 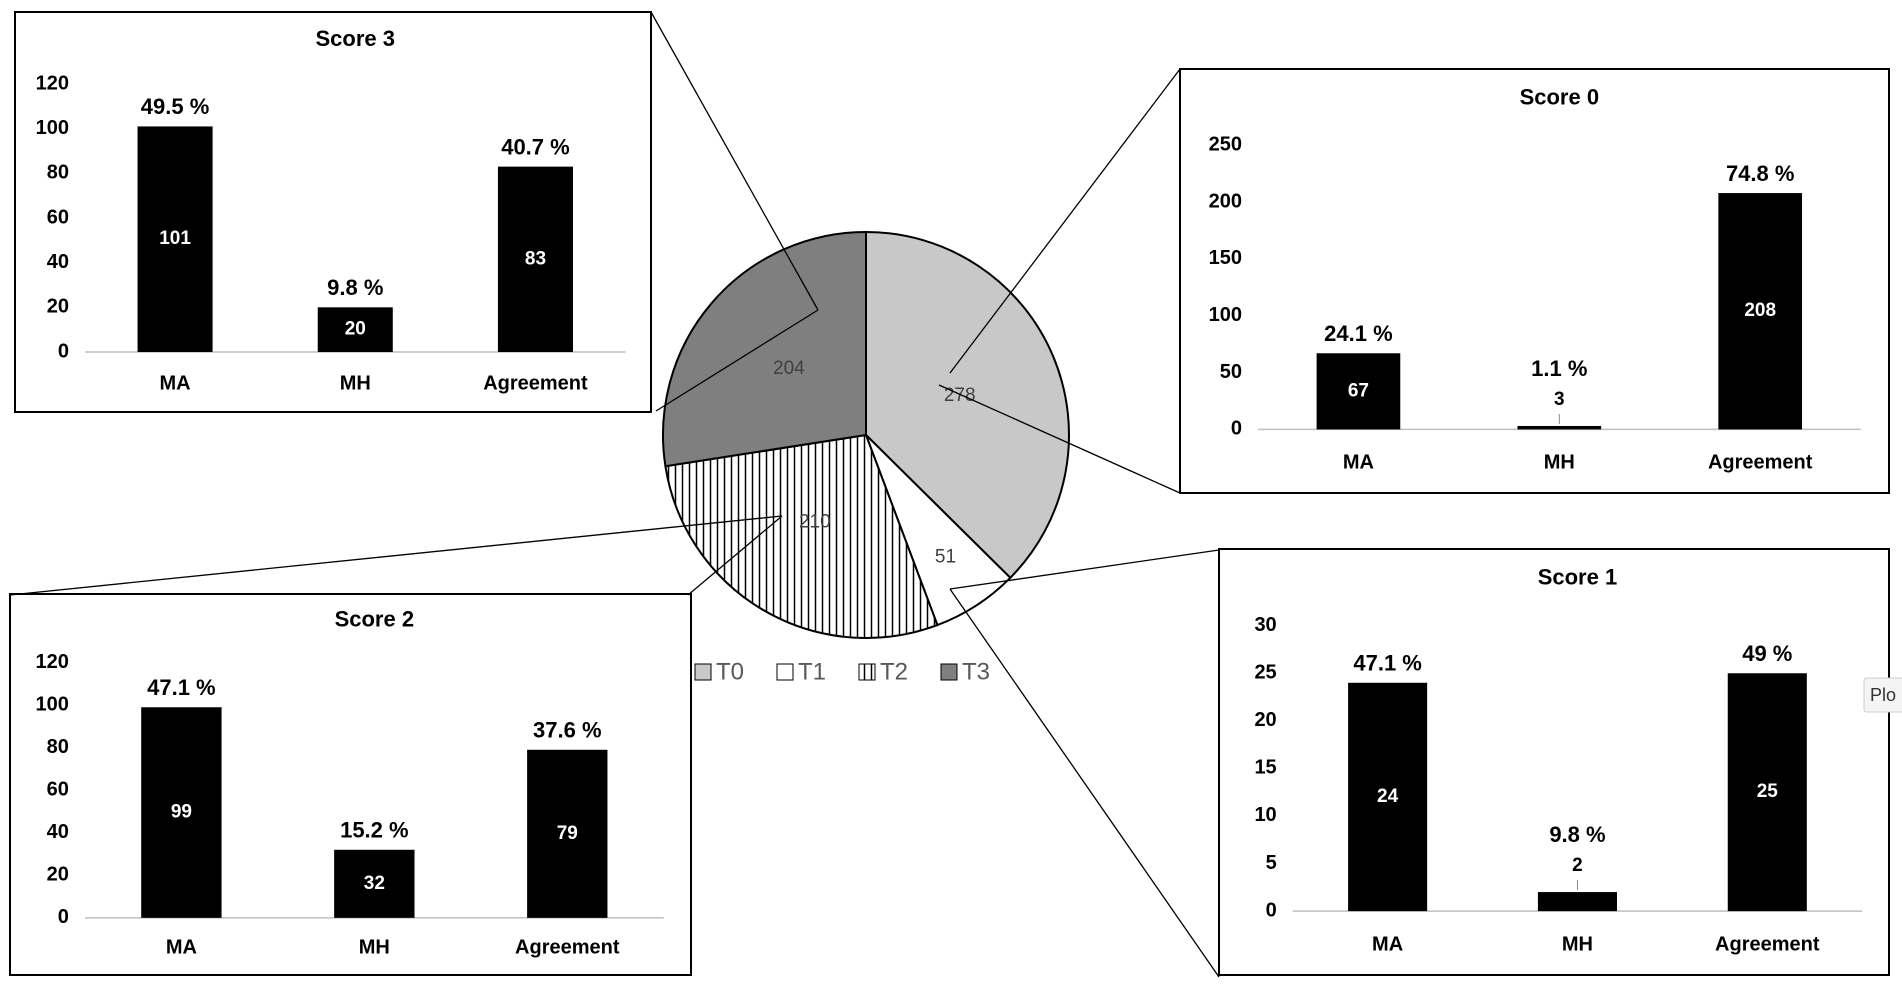 I want to click on y-tick-label: 25, so click(x=1265, y=673).